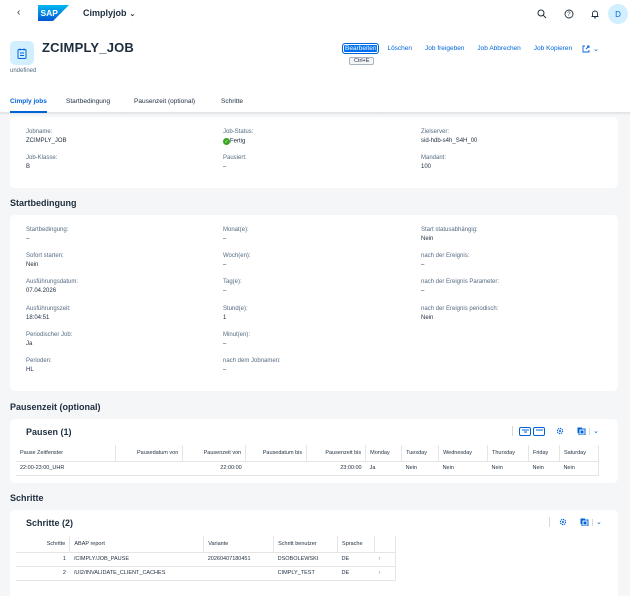 This screenshot has width=630, height=596. Describe the element at coordinates (463, 468) in the screenshot. I see `cell-wednesday: Nein` at that location.